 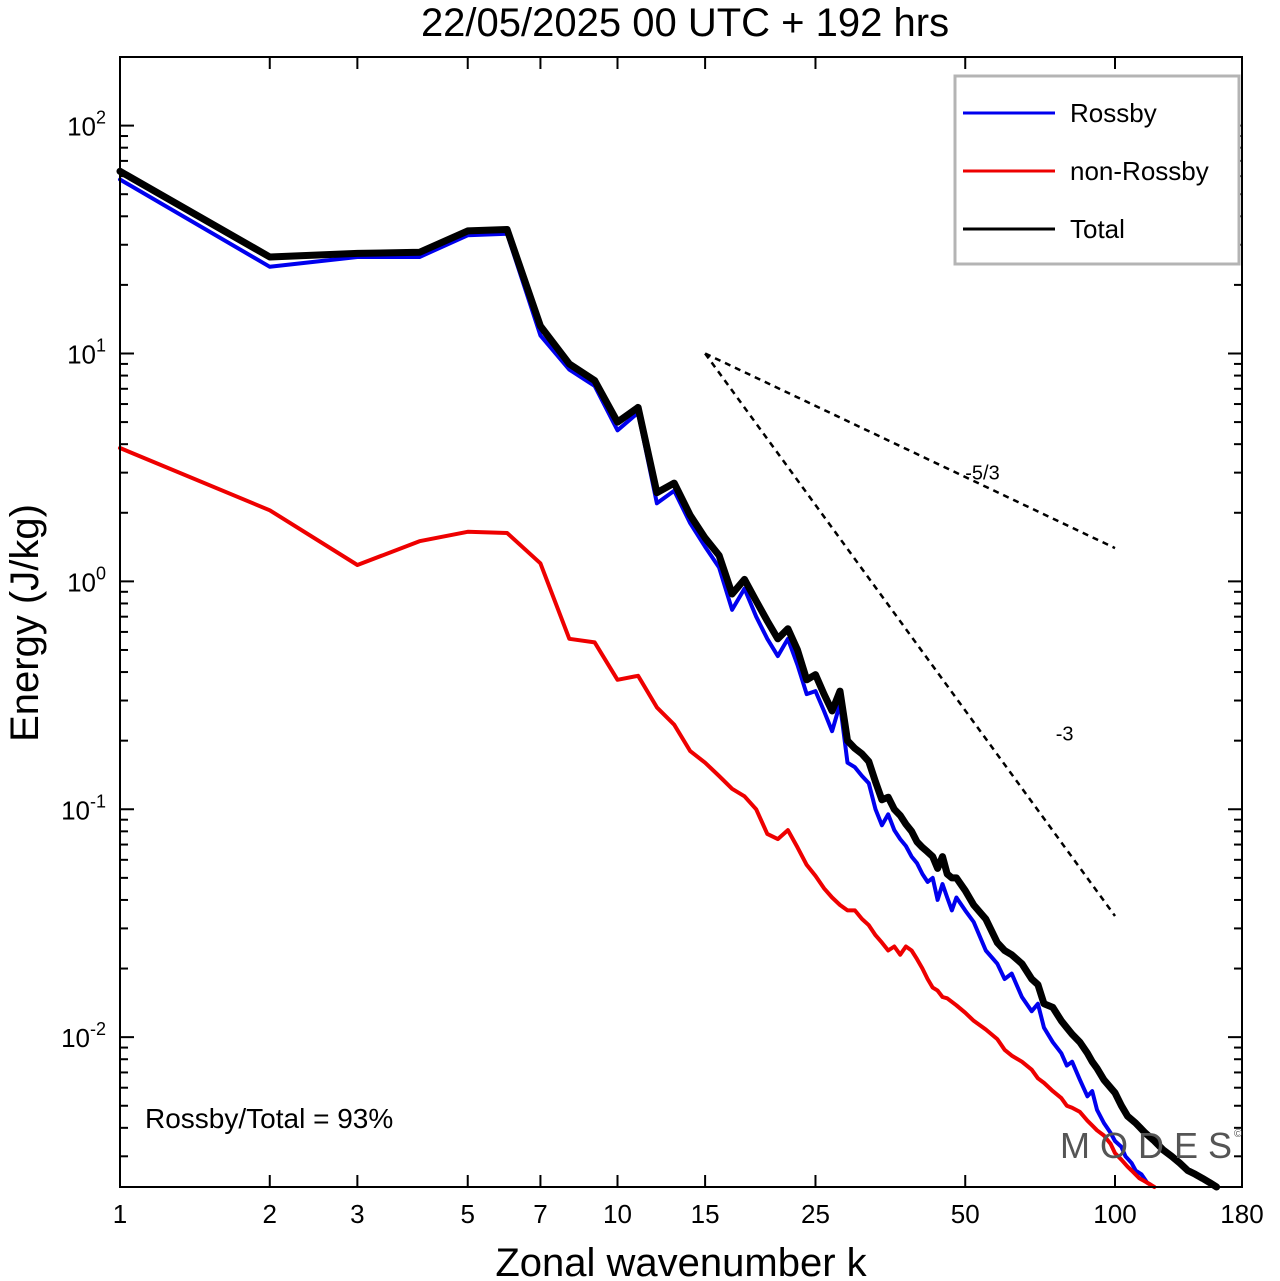 What do you see at coordinates (357, 1214) in the screenshot?
I see `x-tick-label: 3` at bounding box center [357, 1214].